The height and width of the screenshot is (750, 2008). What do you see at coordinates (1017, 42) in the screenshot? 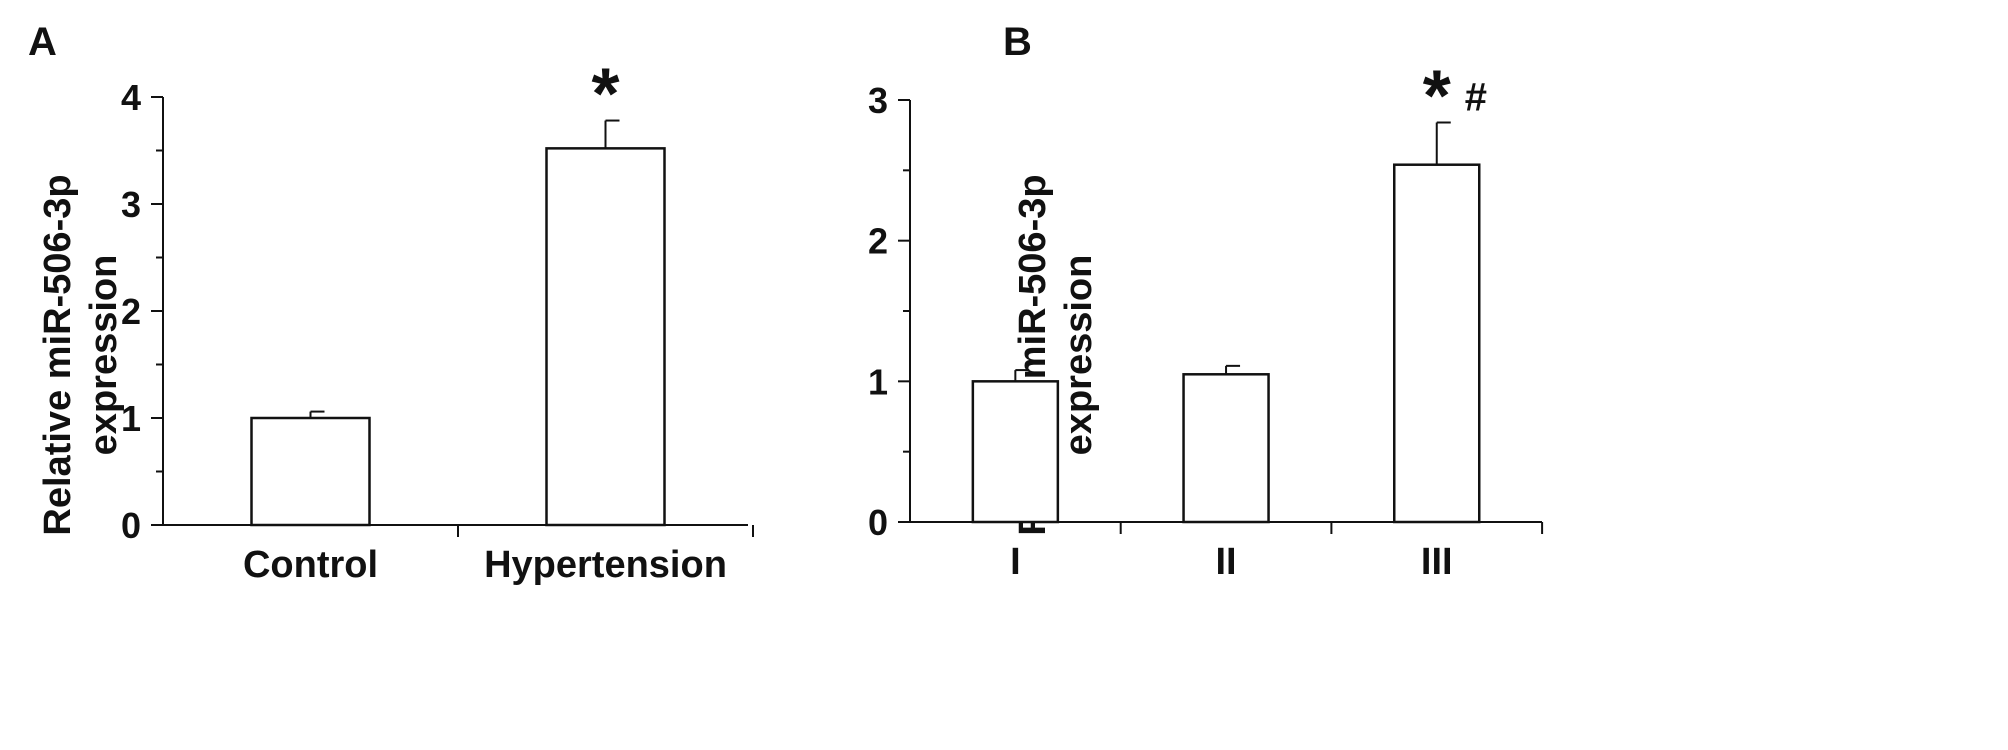
I see `panel-letter: B` at bounding box center [1017, 42].